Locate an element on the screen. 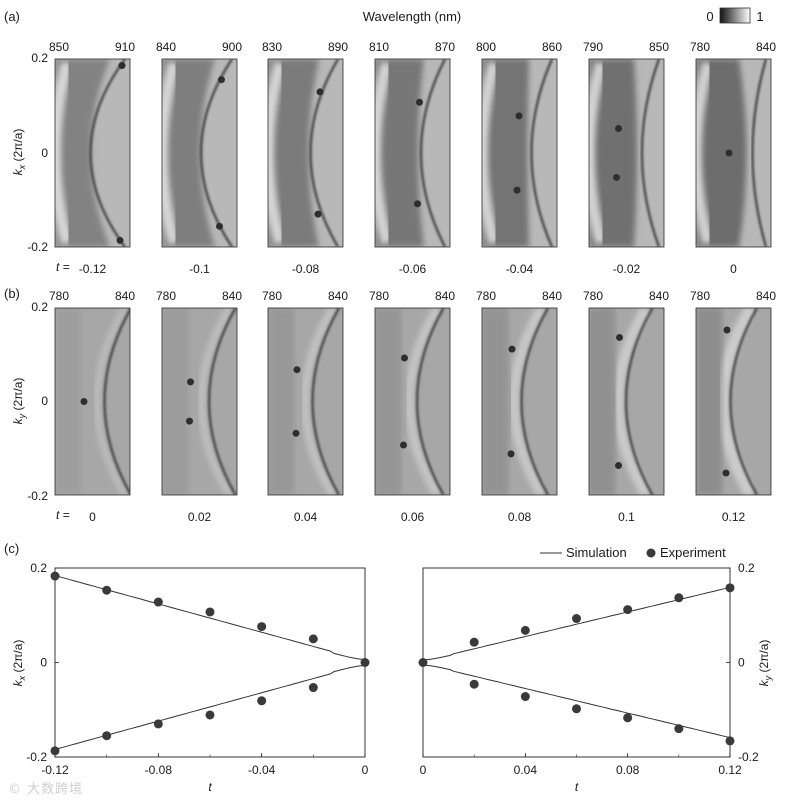  row-b-y-tick-bottom: -0.2 is located at coordinates (37, 496).